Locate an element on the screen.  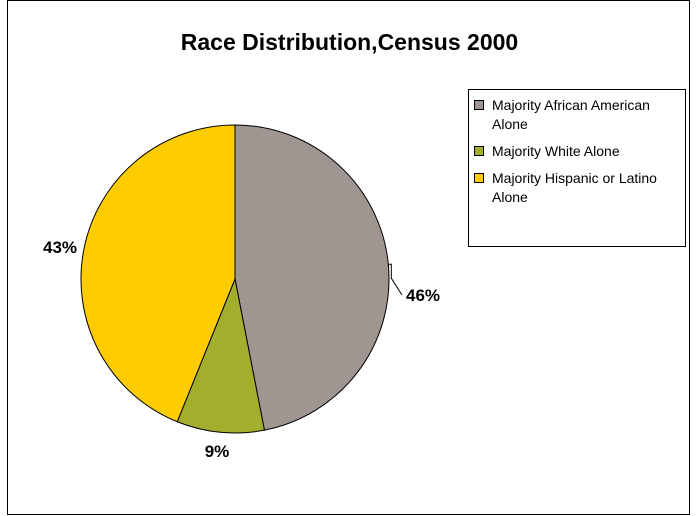
legend-swatch-african-american is located at coordinates (479, 105).